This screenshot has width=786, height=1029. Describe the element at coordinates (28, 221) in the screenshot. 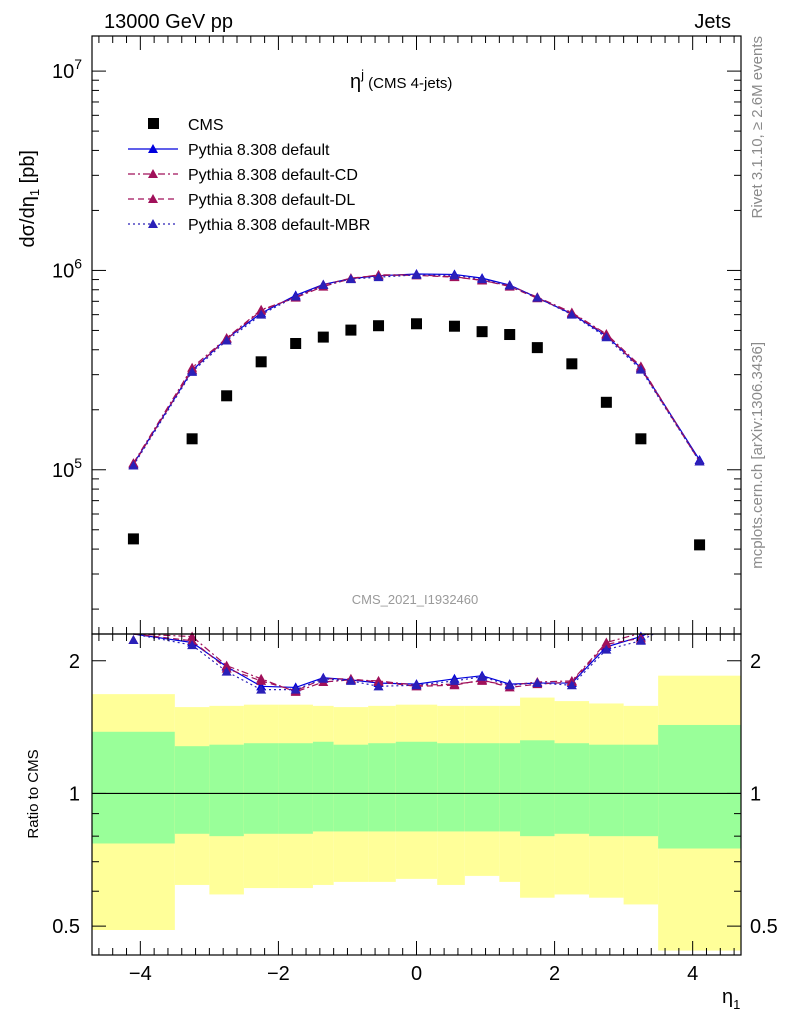

I see `ylabel-main: dσ/dη` at that location.